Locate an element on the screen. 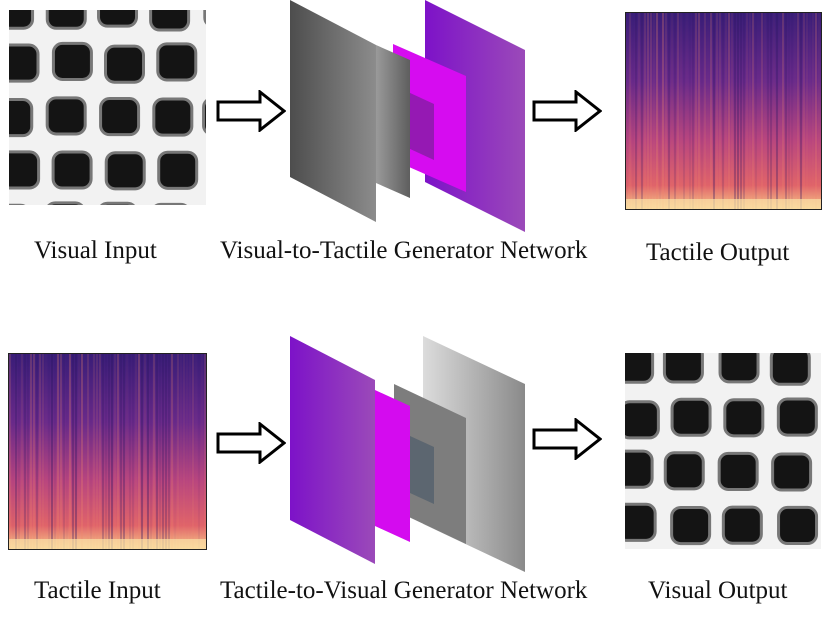 This screenshot has height=618, width=836. visual-input-image is located at coordinates (107, 107).